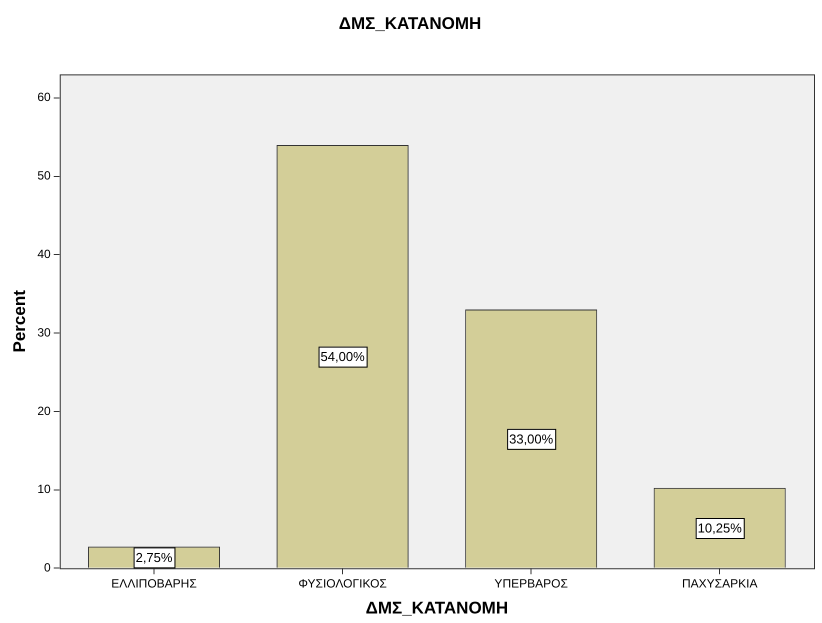 This screenshot has width=822, height=623. What do you see at coordinates (410, 23) in the screenshot?
I see `chart-title: ΔΜΣ_ΚΑΤΑΝΟΜΗ` at bounding box center [410, 23].